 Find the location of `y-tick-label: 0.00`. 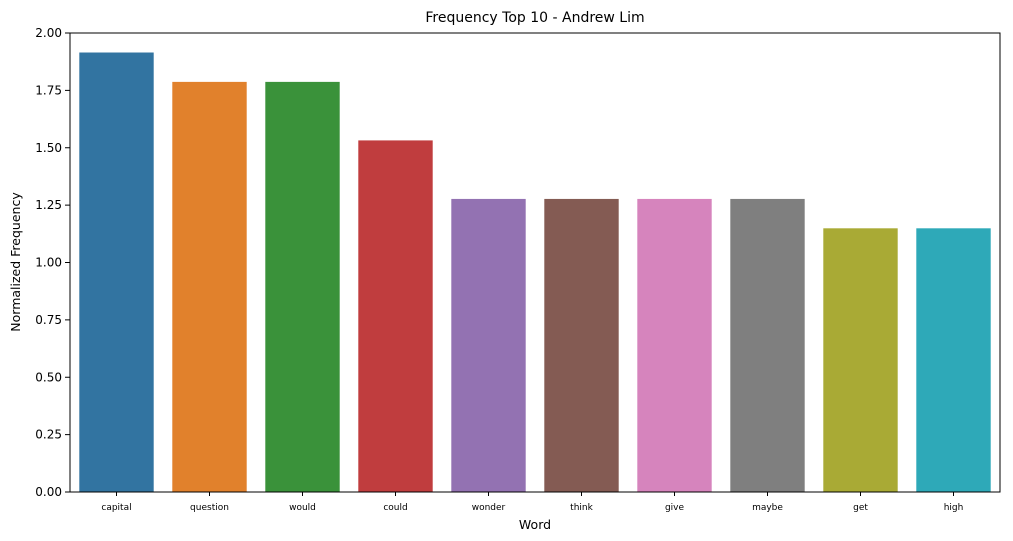

y-tick-label: 0.00 is located at coordinates (48, 492).